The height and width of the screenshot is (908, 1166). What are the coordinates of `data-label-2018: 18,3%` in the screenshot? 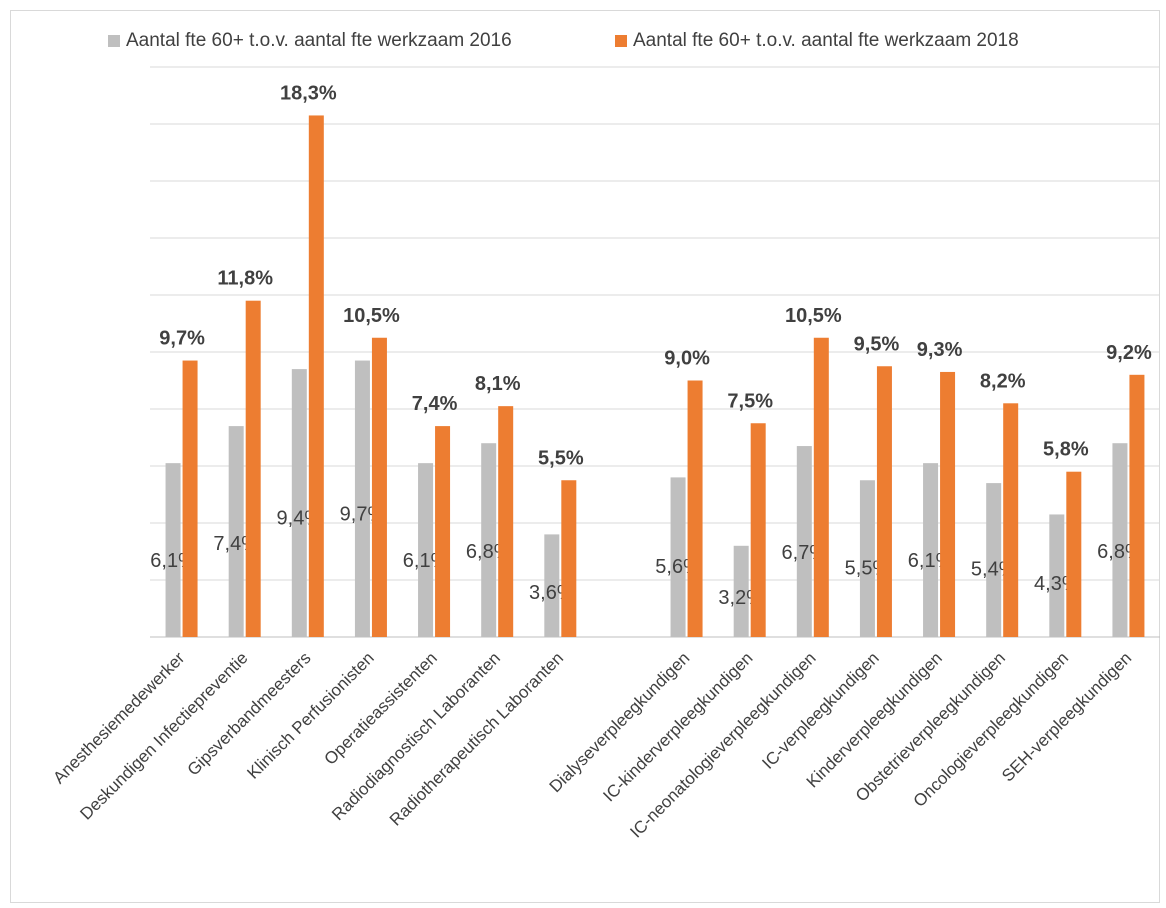 It's located at (308, 93).